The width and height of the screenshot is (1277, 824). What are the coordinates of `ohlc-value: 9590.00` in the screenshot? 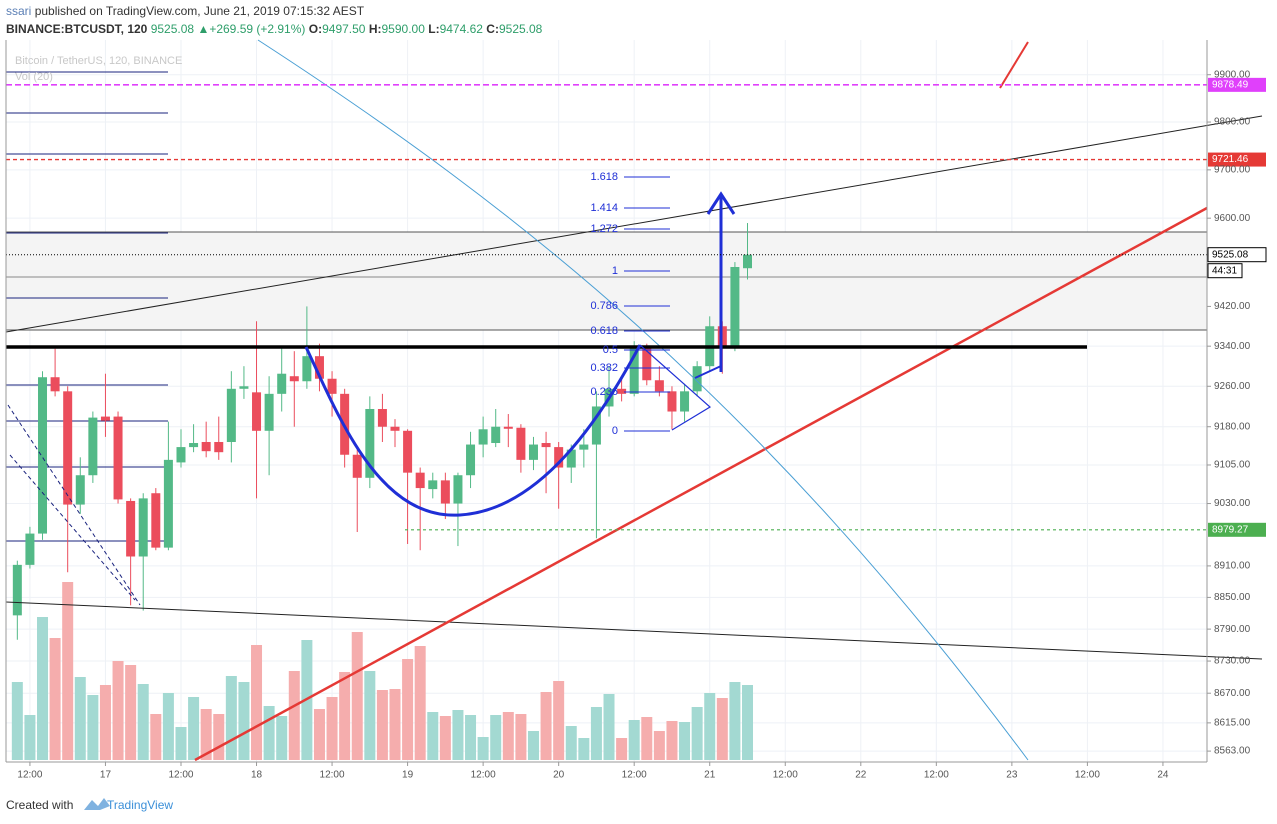 It's located at (404, 29).